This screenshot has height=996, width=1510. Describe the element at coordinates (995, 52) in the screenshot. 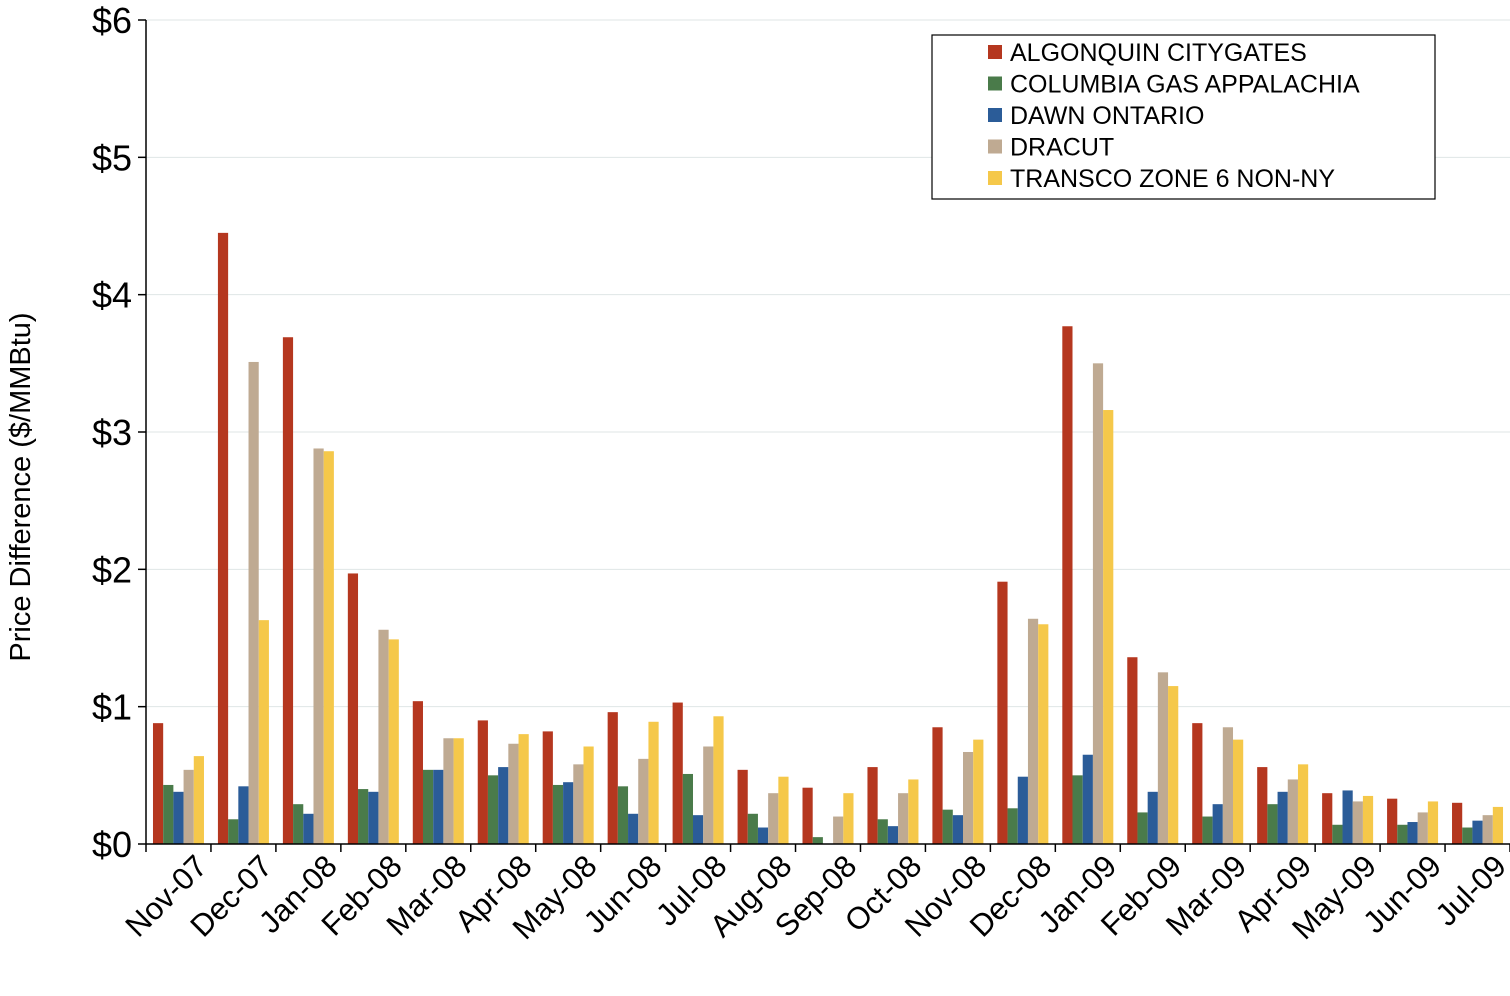

I see `legend-swatch-algonquin-citygates` at that location.